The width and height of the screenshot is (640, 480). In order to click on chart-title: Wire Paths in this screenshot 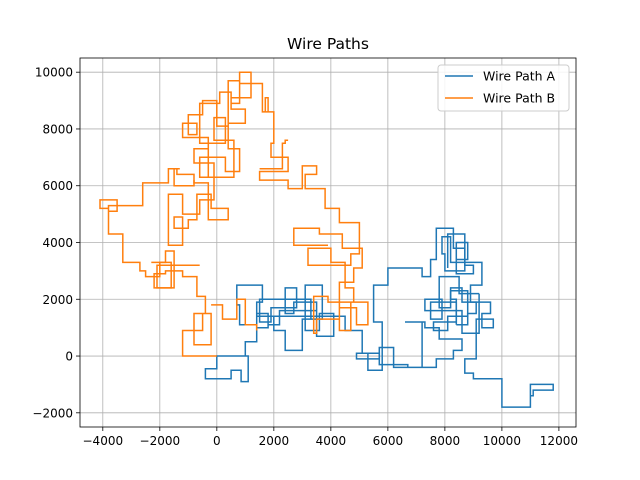, I will do `click(328, 44)`.